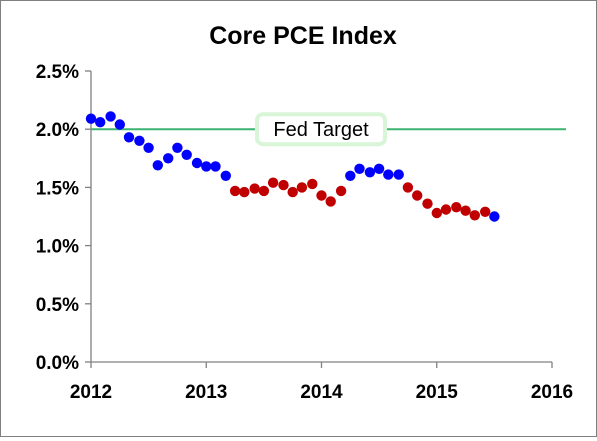 The width and height of the screenshot is (597, 441). I want to click on y-tick-label: 1.0%, so click(57, 247).